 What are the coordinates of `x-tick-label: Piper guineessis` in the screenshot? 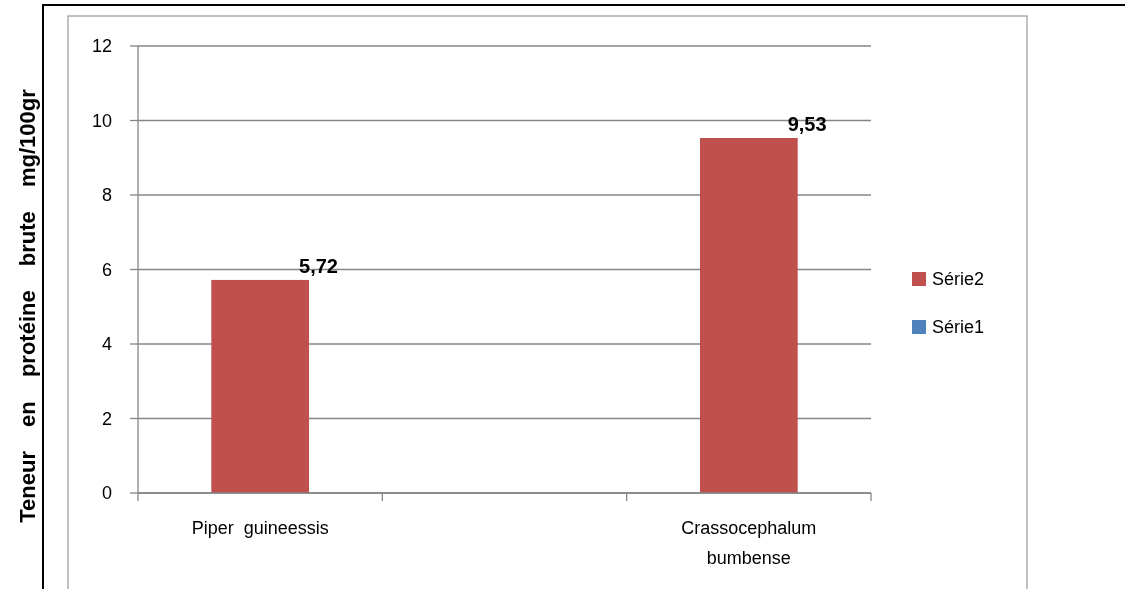 It's located at (260, 528).